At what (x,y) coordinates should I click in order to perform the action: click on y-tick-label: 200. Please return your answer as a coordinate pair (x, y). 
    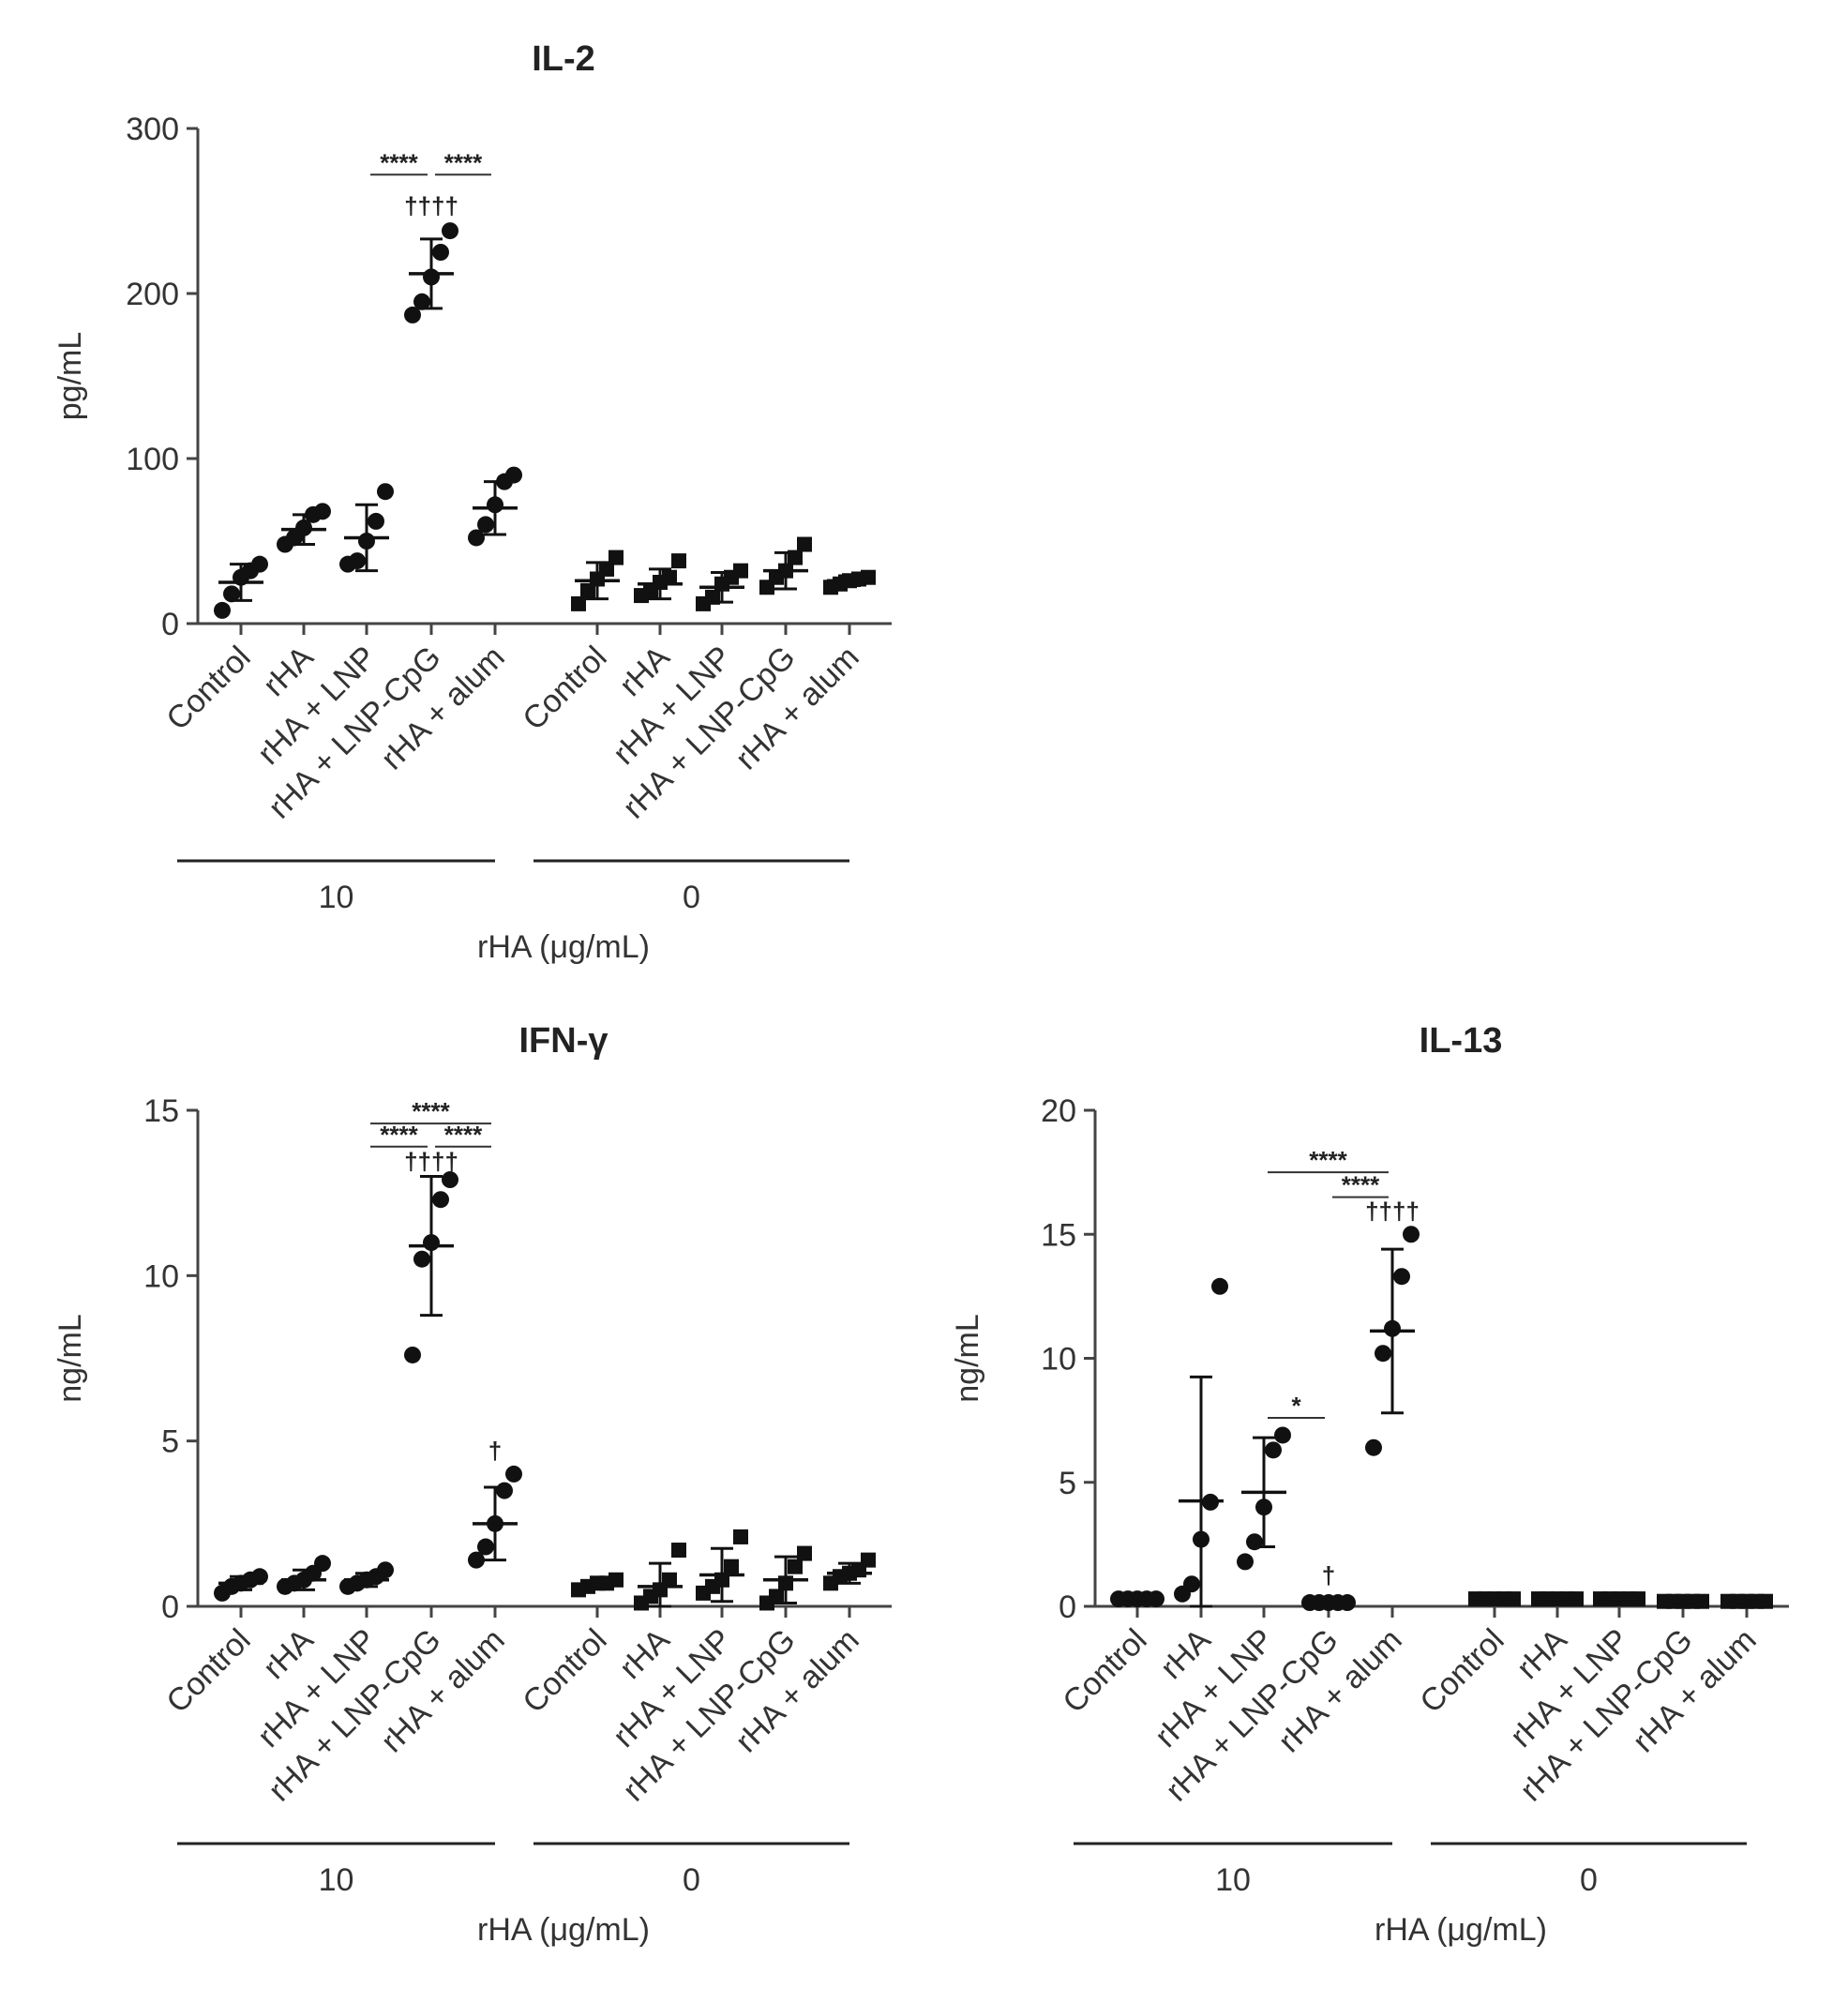
    Looking at the image, I should click on (152, 294).